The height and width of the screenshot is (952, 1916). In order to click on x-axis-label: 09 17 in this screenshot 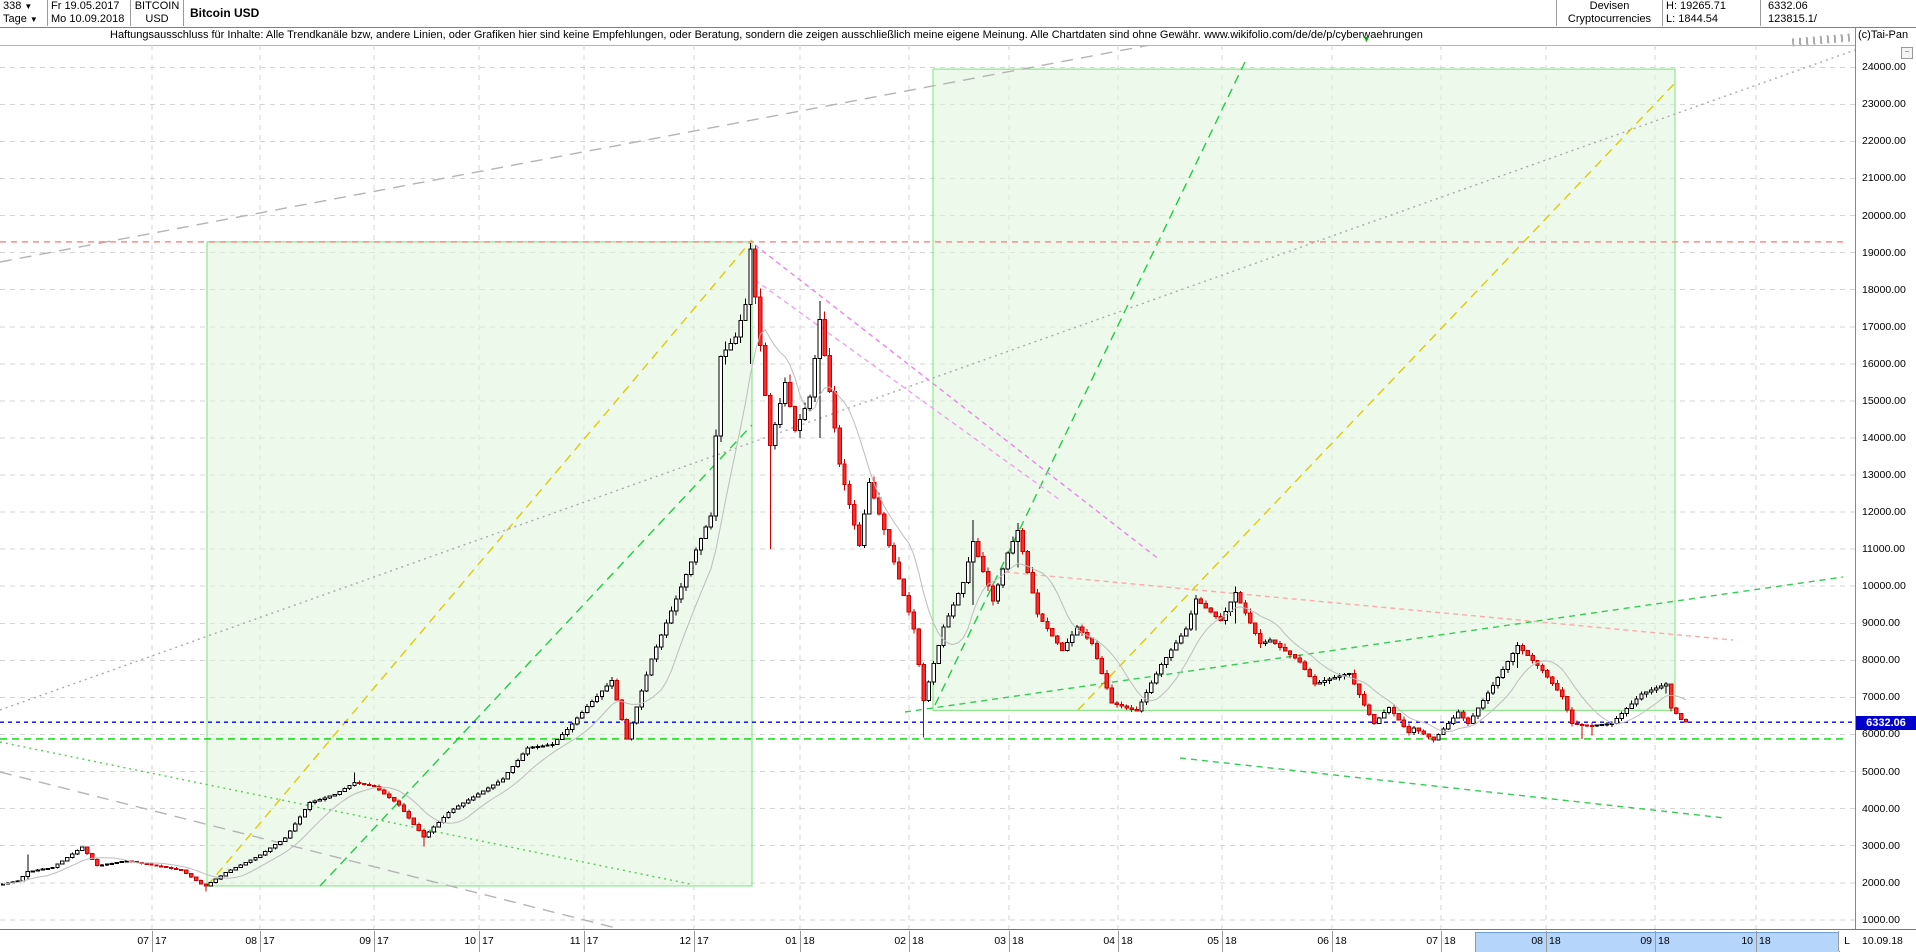, I will do `click(374, 941)`.